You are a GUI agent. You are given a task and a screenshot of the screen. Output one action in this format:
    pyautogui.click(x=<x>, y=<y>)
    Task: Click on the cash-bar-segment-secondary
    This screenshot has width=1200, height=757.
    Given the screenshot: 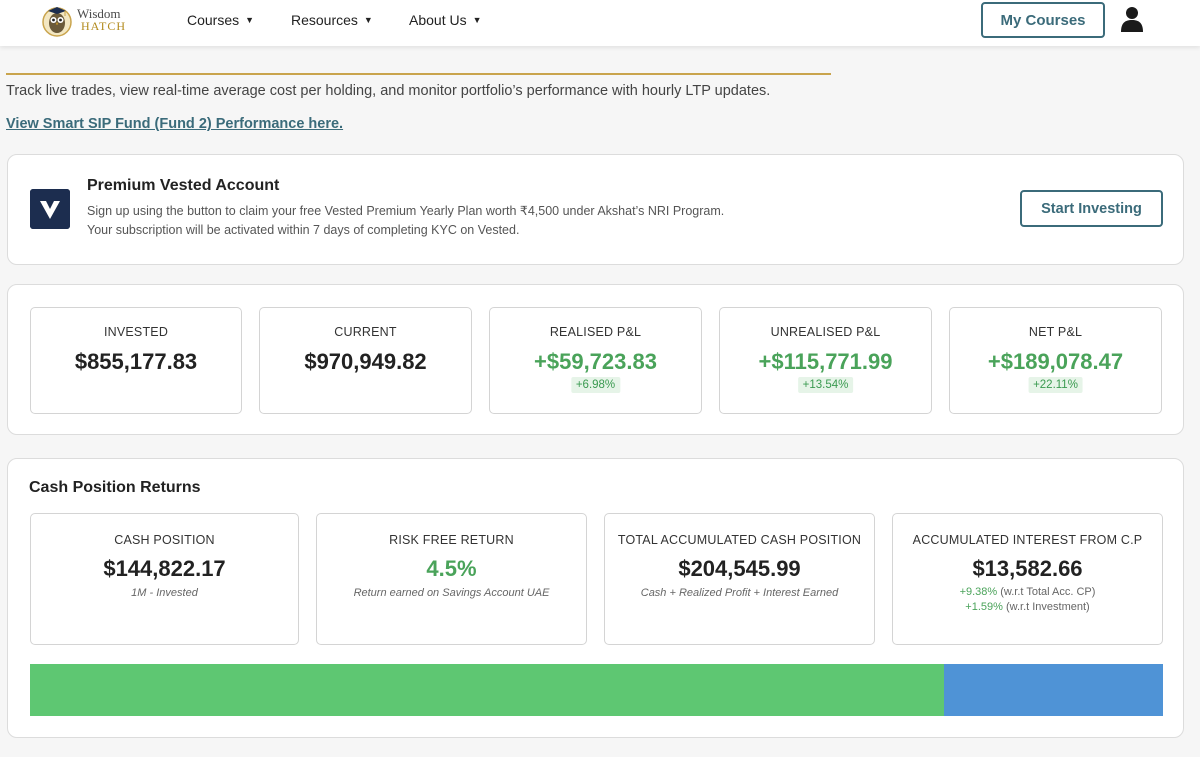 What is the action you would take?
    pyautogui.click(x=1053, y=690)
    